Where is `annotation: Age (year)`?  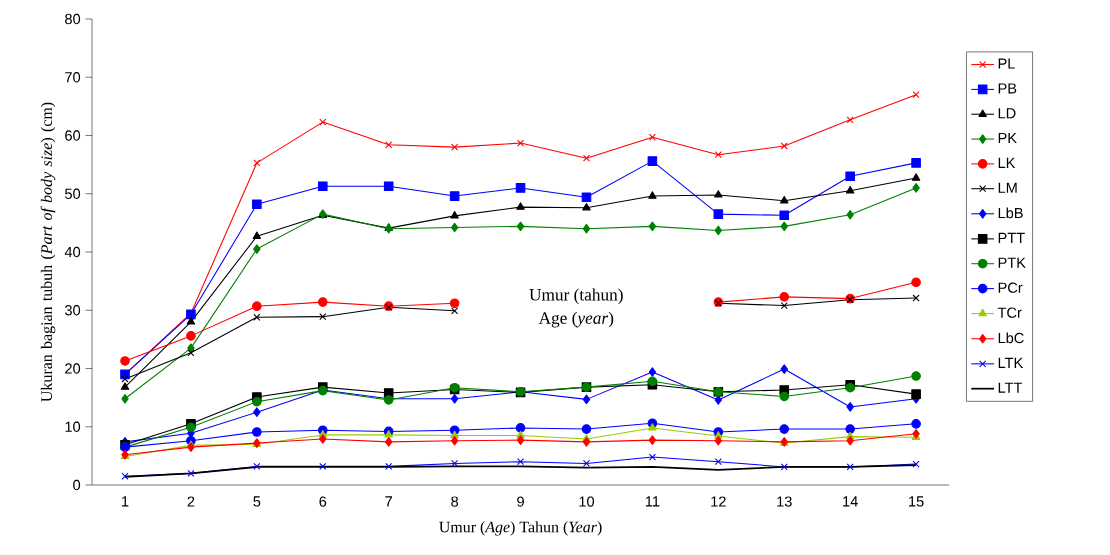
annotation: Age (year) is located at coordinates (576, 319).